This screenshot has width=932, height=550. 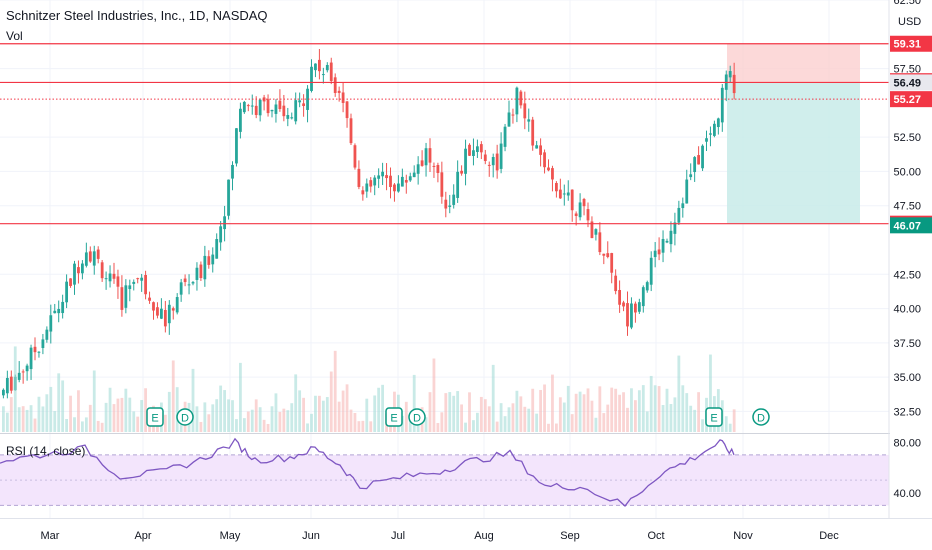 What do you see at coordinates (907, 226) in the screenshot?
I see `price-tag-label: 46.07` at bounding box center [907, 226].